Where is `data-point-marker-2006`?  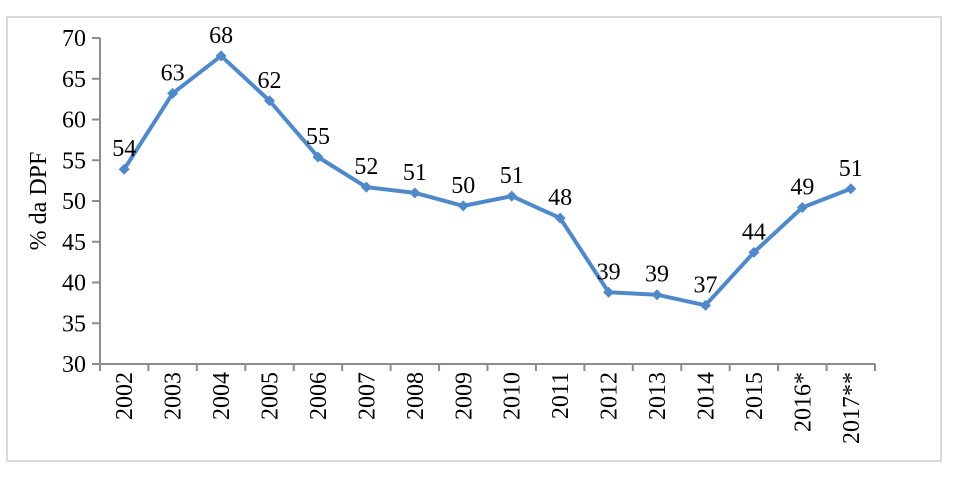 data-point-marker-2006 is located at coordinates (318, 157).